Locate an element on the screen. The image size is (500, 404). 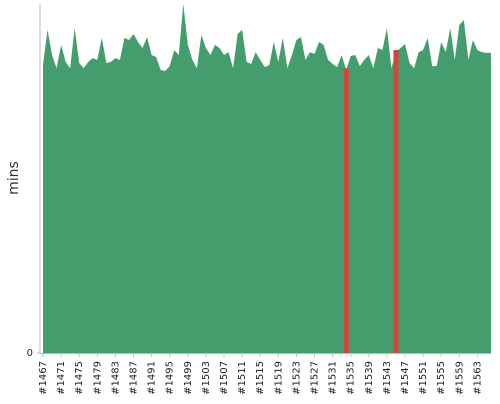
x-tick-label: #1503 is located at coordinates (206, 378).